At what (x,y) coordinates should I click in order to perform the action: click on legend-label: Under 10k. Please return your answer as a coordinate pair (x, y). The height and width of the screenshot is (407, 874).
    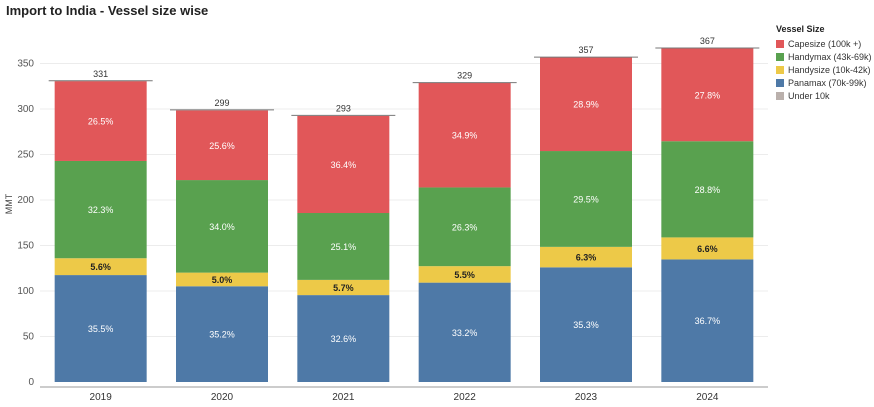
    Looking at the image, I should click on (809, 95).